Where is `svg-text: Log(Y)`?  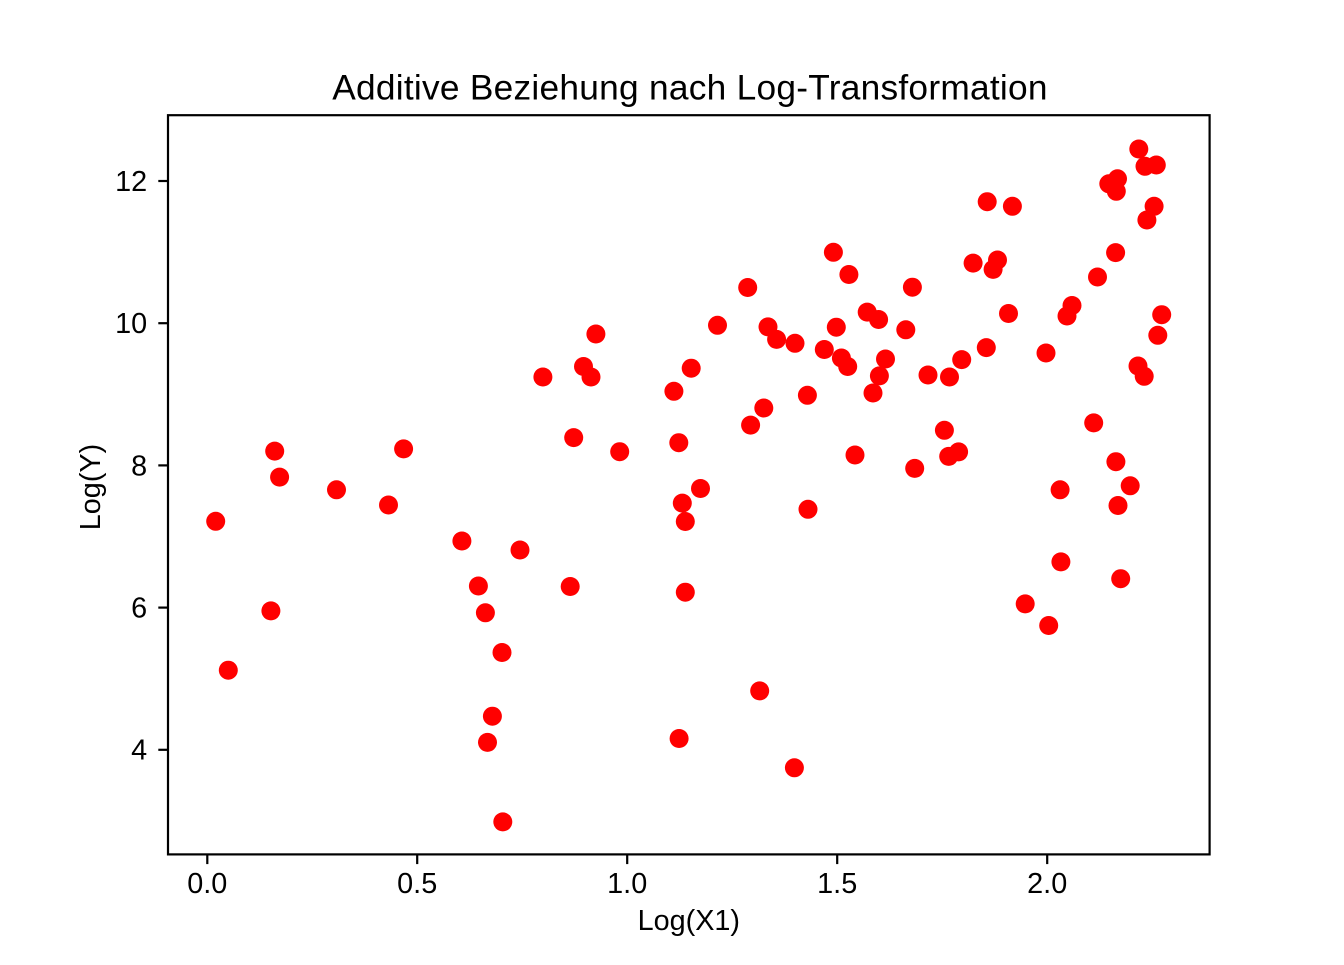
svg-text: Log(Y) is located at coordinates (91, 487).